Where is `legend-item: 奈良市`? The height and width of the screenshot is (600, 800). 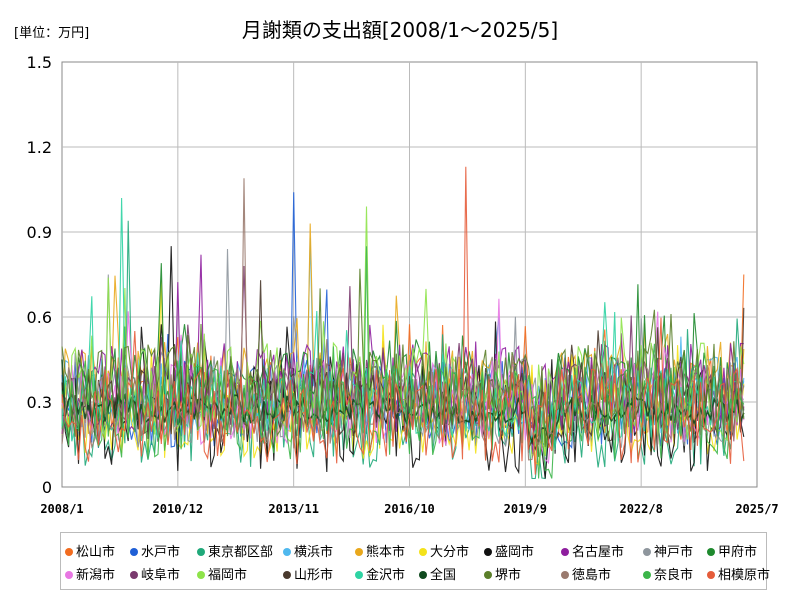
legend-item: 奈良市 is located at coordinates (668, 573).